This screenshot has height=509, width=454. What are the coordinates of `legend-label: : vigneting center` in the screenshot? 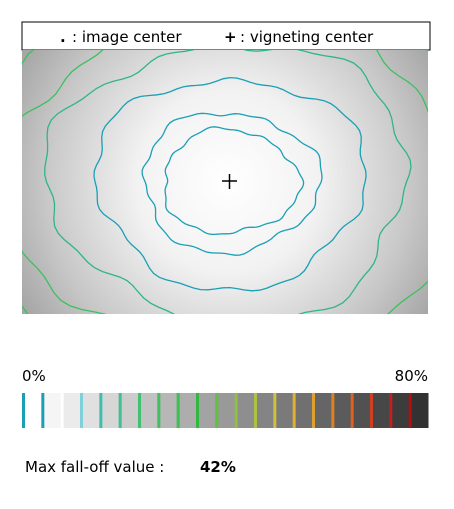 It's located at (307, 37).